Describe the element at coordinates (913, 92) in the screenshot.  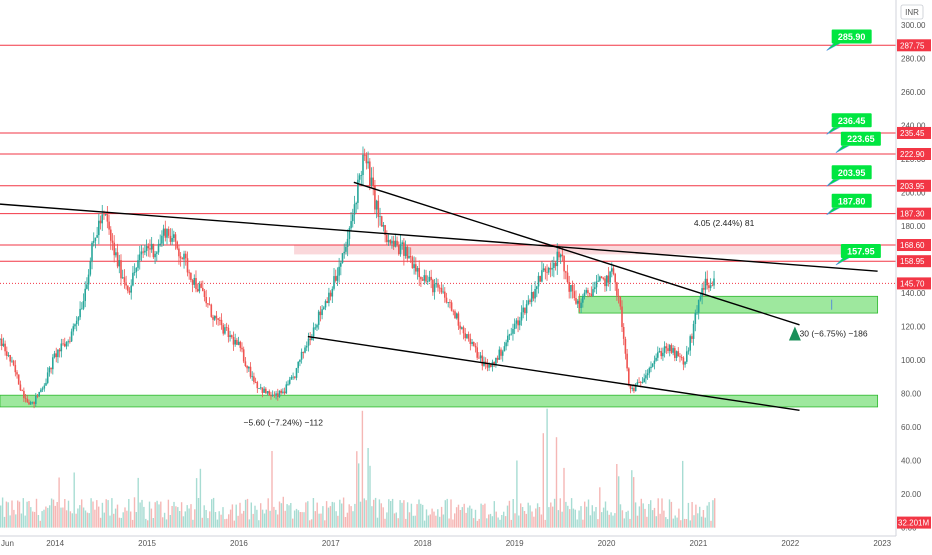
I see `y-tick-label: 260.00` at that location.